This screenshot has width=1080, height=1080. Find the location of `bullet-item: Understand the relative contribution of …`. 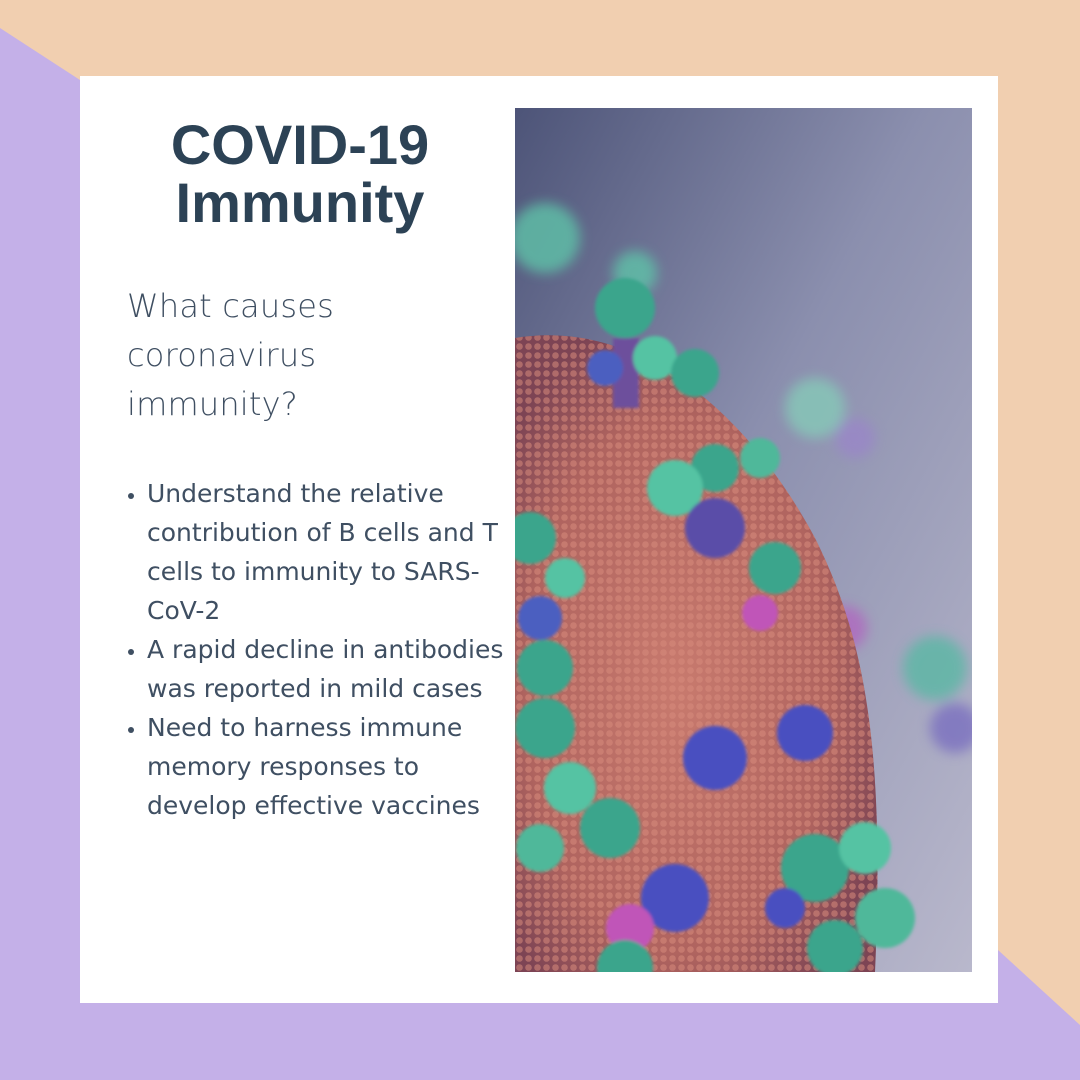

bullet-item: Understand the relative contribution of … is located at coordinates (327, 552).